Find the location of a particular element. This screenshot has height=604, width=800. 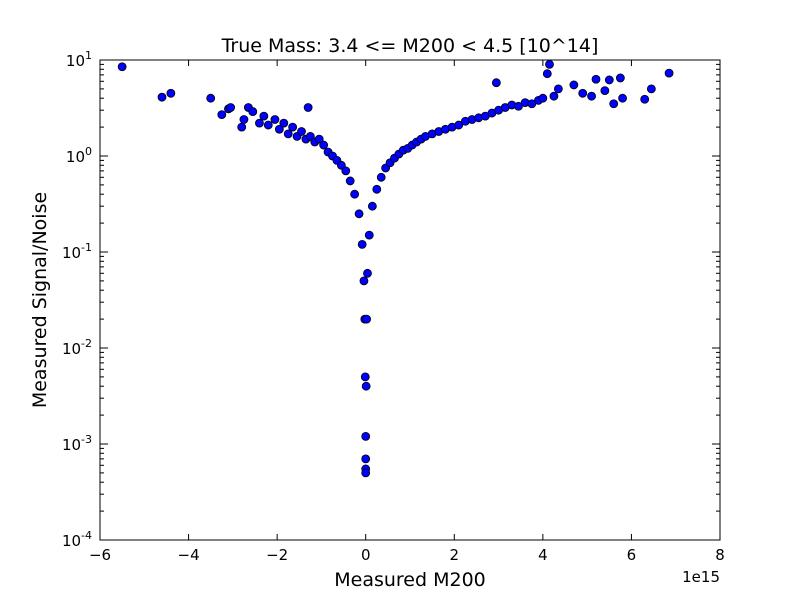

x-tick-label: −6 is located at coordinates (100, 555).